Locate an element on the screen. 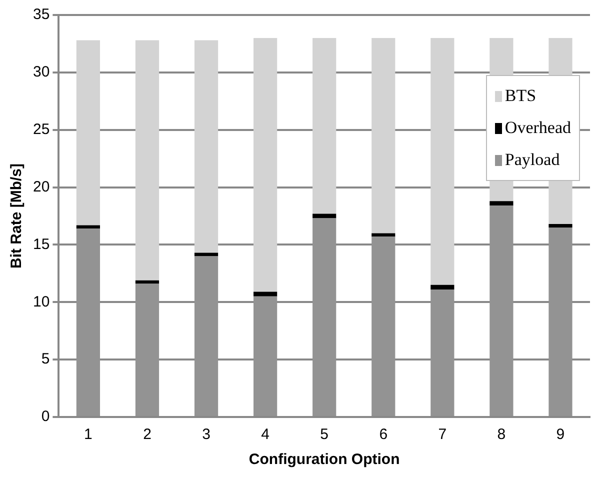  x-axis-title: Configuration Option is located at coordinates (324, 459).